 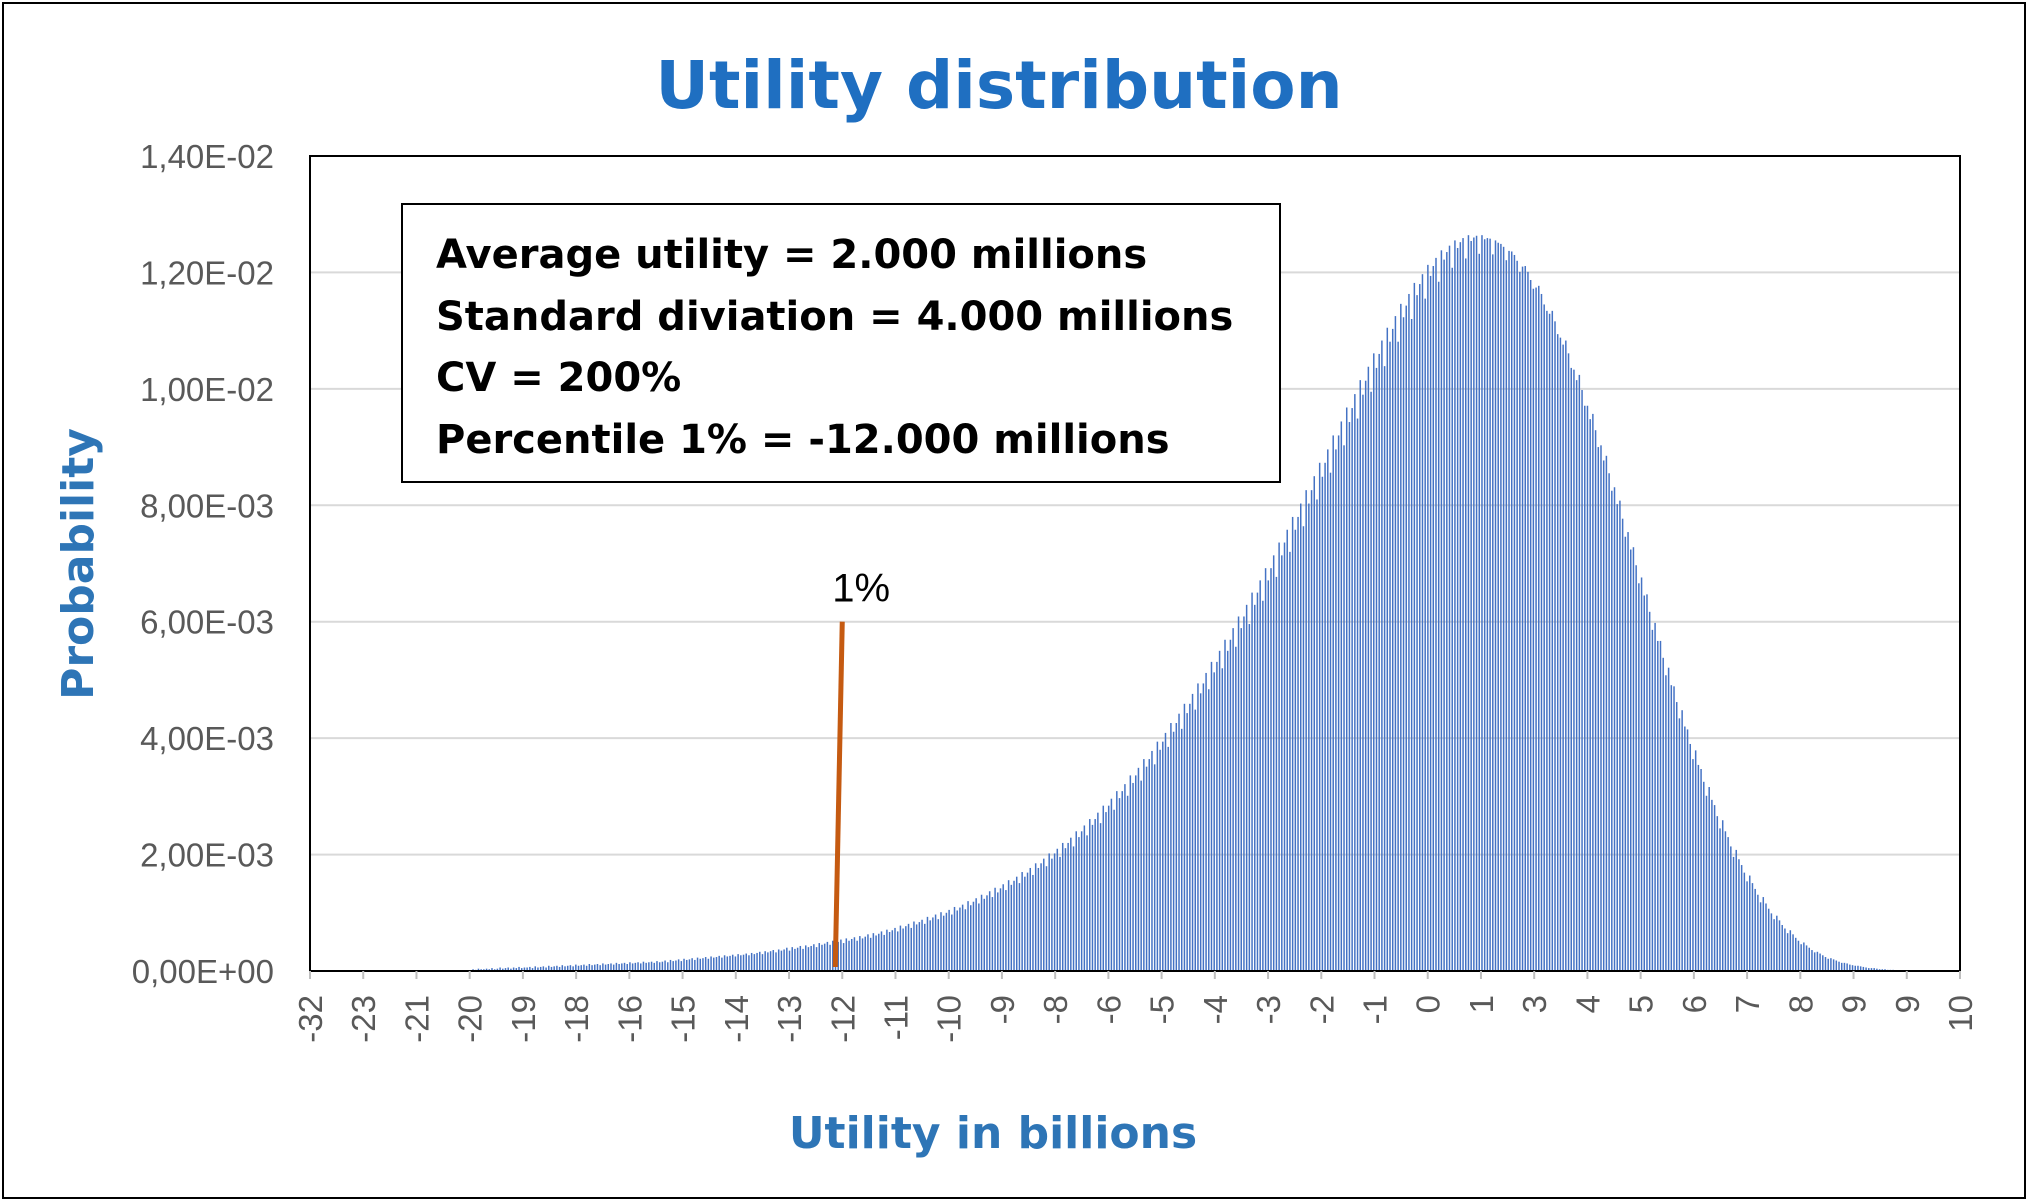 I want to click on x-tick-label: -19, so click(x=523, y=1019).